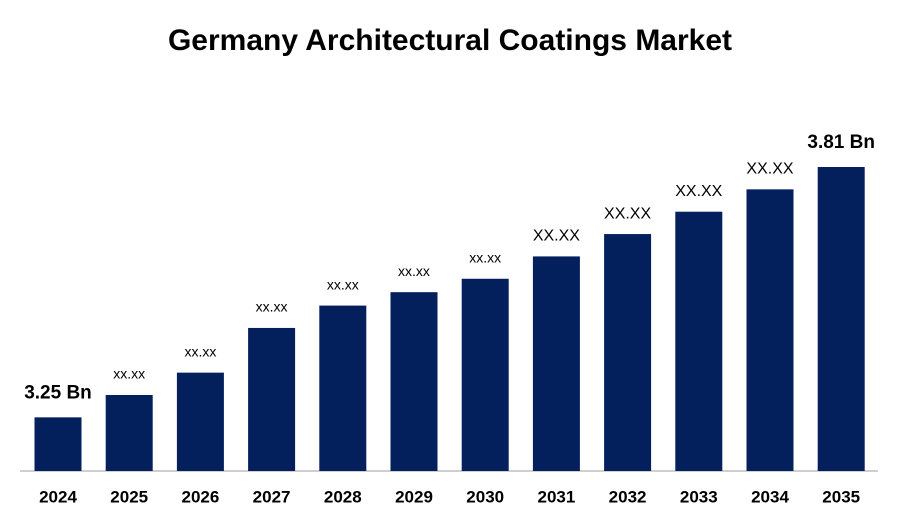  I want to click on value-label: 3.81 Bn, so click(841, 142).